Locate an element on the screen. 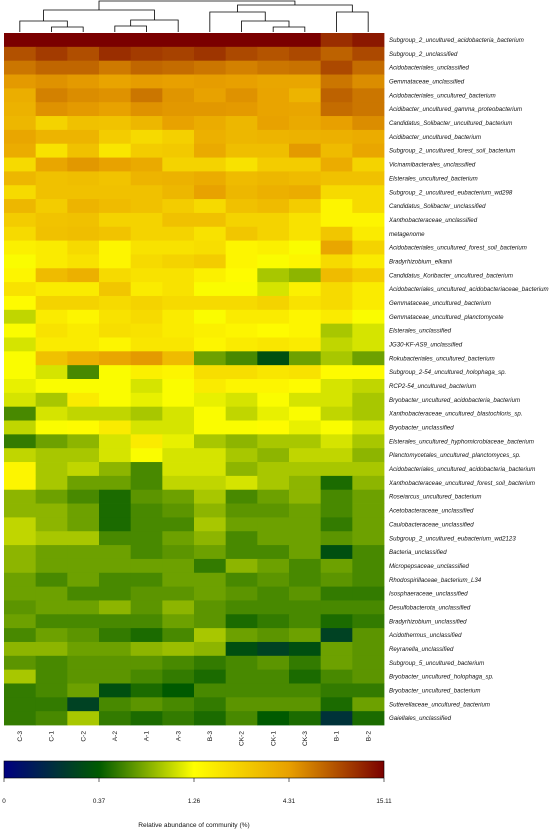 The width and height of the screenshot is (550, 832). column-label: B-3 is located at coordinates (210, 736).